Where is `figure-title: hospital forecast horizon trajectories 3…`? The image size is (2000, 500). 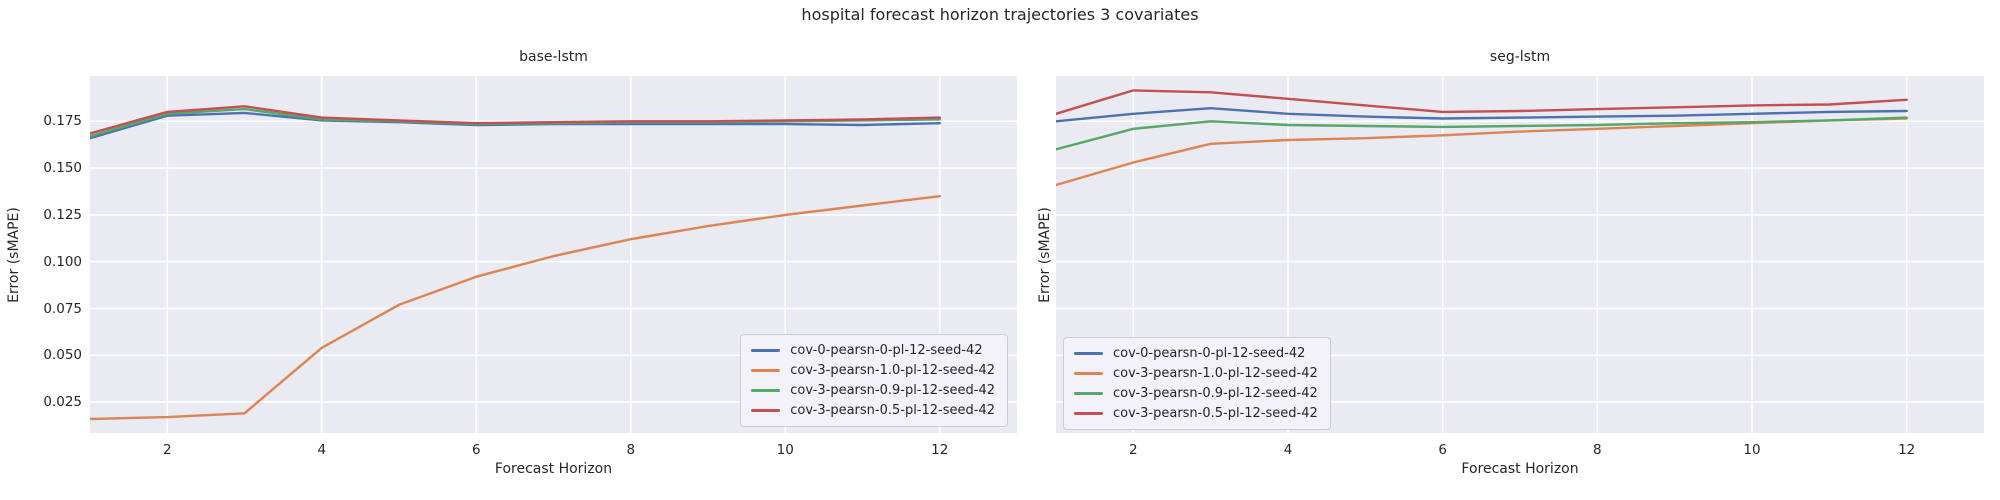 figure-title: hospital forecast horizon trajectories 3… is located at coordinates (1000, 14).